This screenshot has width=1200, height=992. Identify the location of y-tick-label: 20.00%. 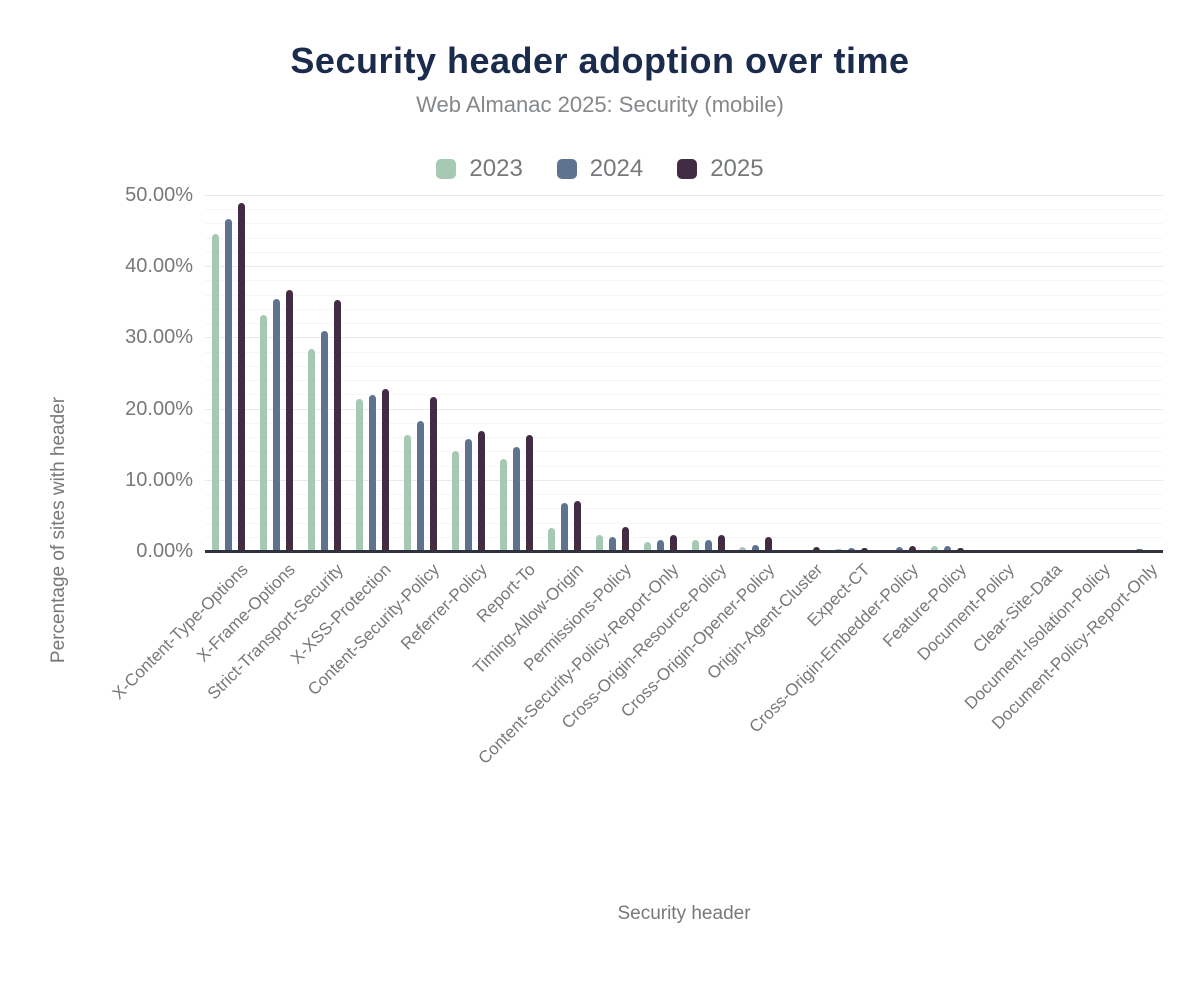
(159, 408).